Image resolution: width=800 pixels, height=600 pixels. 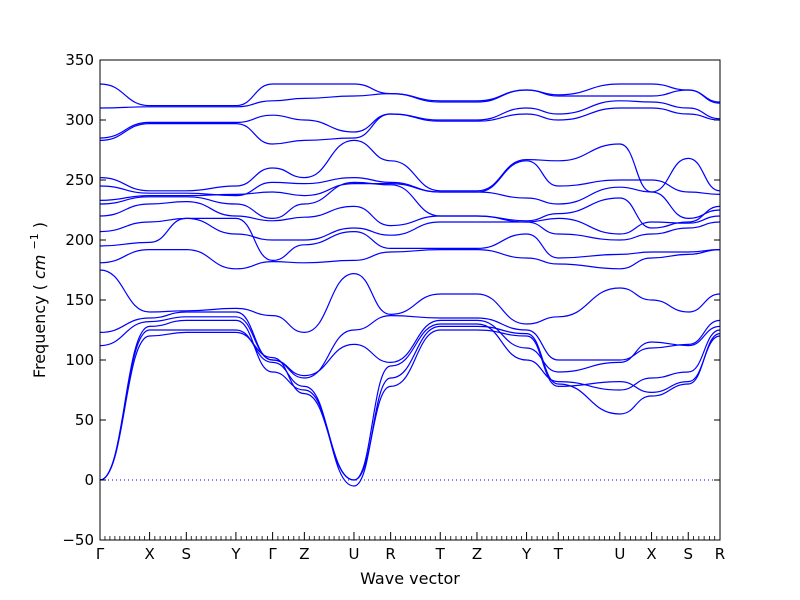 I want to click on y-axis-label-unit-power: −1, so click(x=34, y=241).